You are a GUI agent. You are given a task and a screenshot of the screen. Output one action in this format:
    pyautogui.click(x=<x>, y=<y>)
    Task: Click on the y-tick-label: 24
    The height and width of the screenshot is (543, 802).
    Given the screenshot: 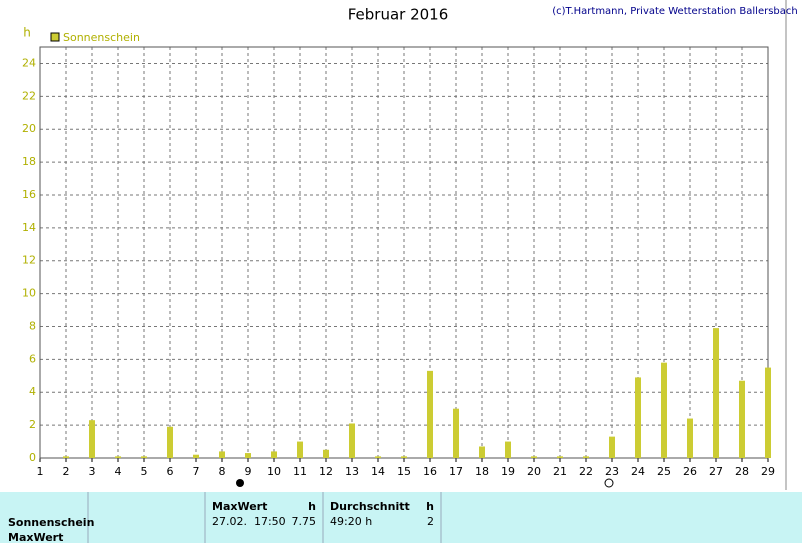 What is the action you would take?
    pyautogui.click(x=29, y=62)
    